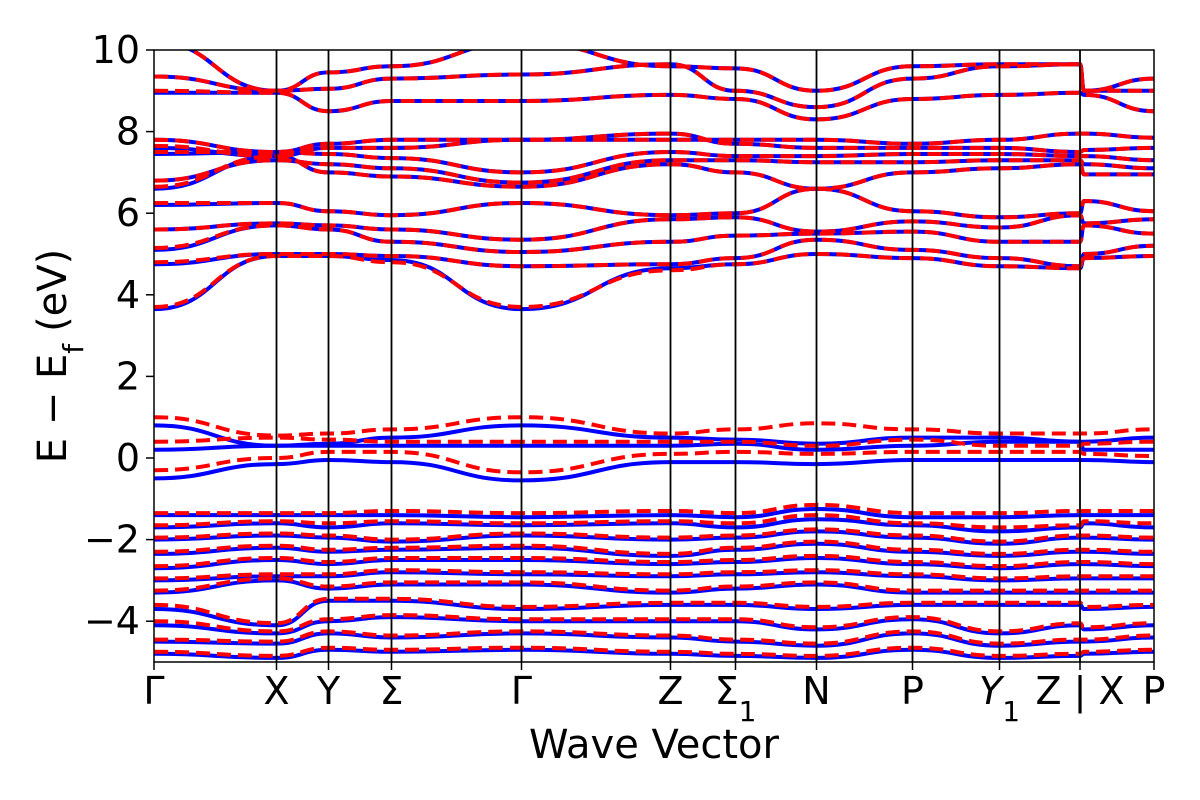 Image resolution: width=1200 pixels, height=800 pixels. Describe the element at coordinates (128, 132) in the screenshot. I see `y-tick-label: 8` at that location.